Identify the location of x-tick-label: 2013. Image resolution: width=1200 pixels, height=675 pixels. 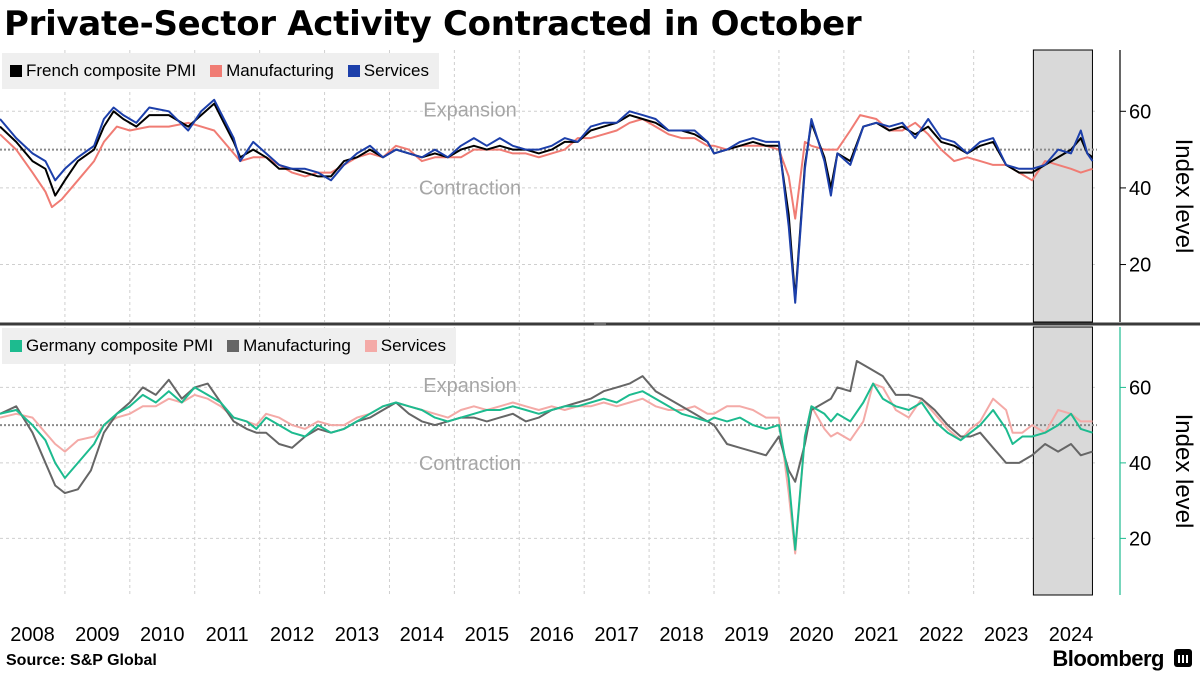
(357, 635).